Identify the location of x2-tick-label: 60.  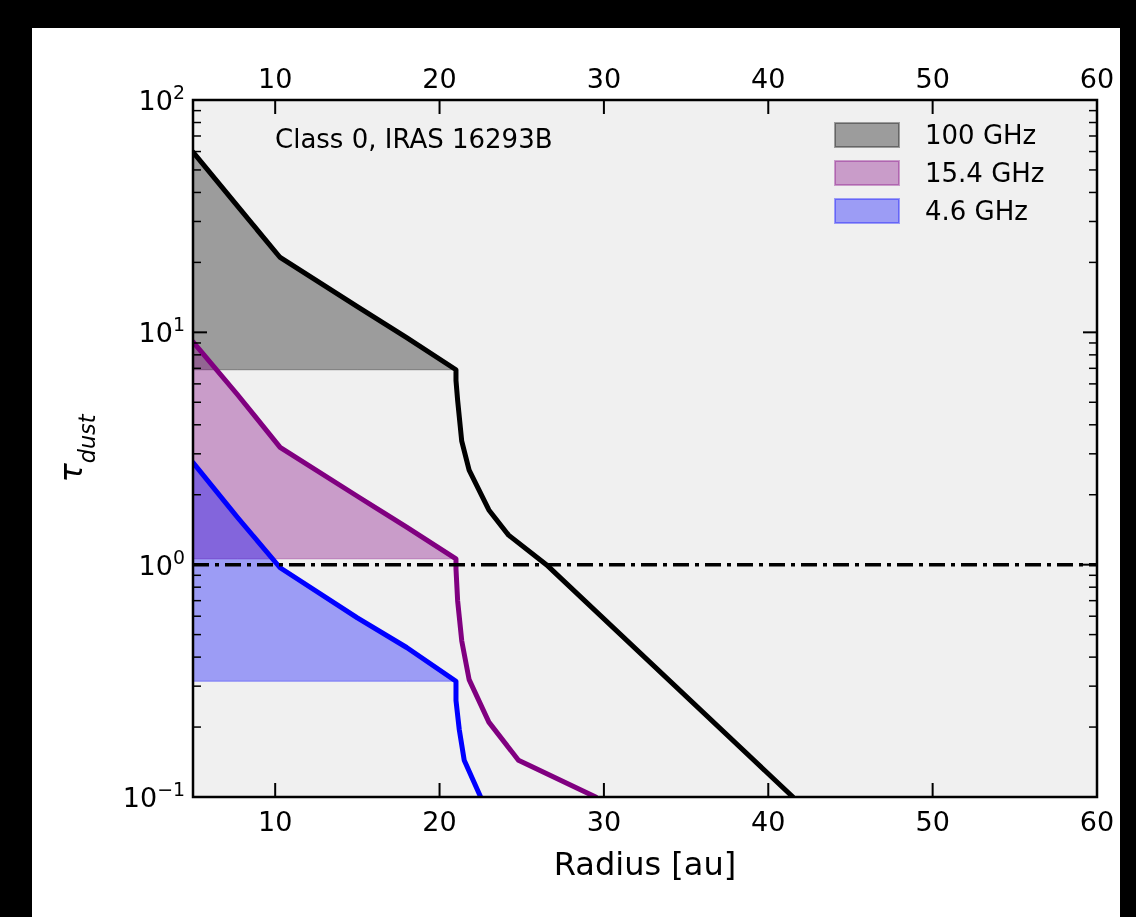
(1097, 821).